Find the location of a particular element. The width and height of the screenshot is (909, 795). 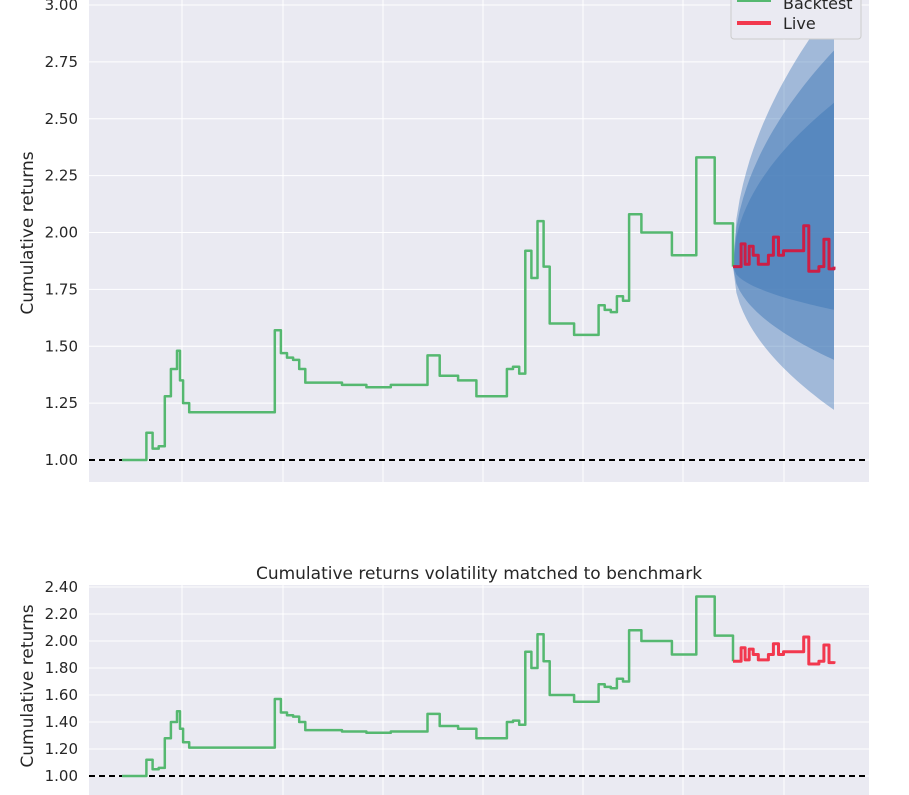

y-tick-label: 1.25 is located at coordinates (61, 403).